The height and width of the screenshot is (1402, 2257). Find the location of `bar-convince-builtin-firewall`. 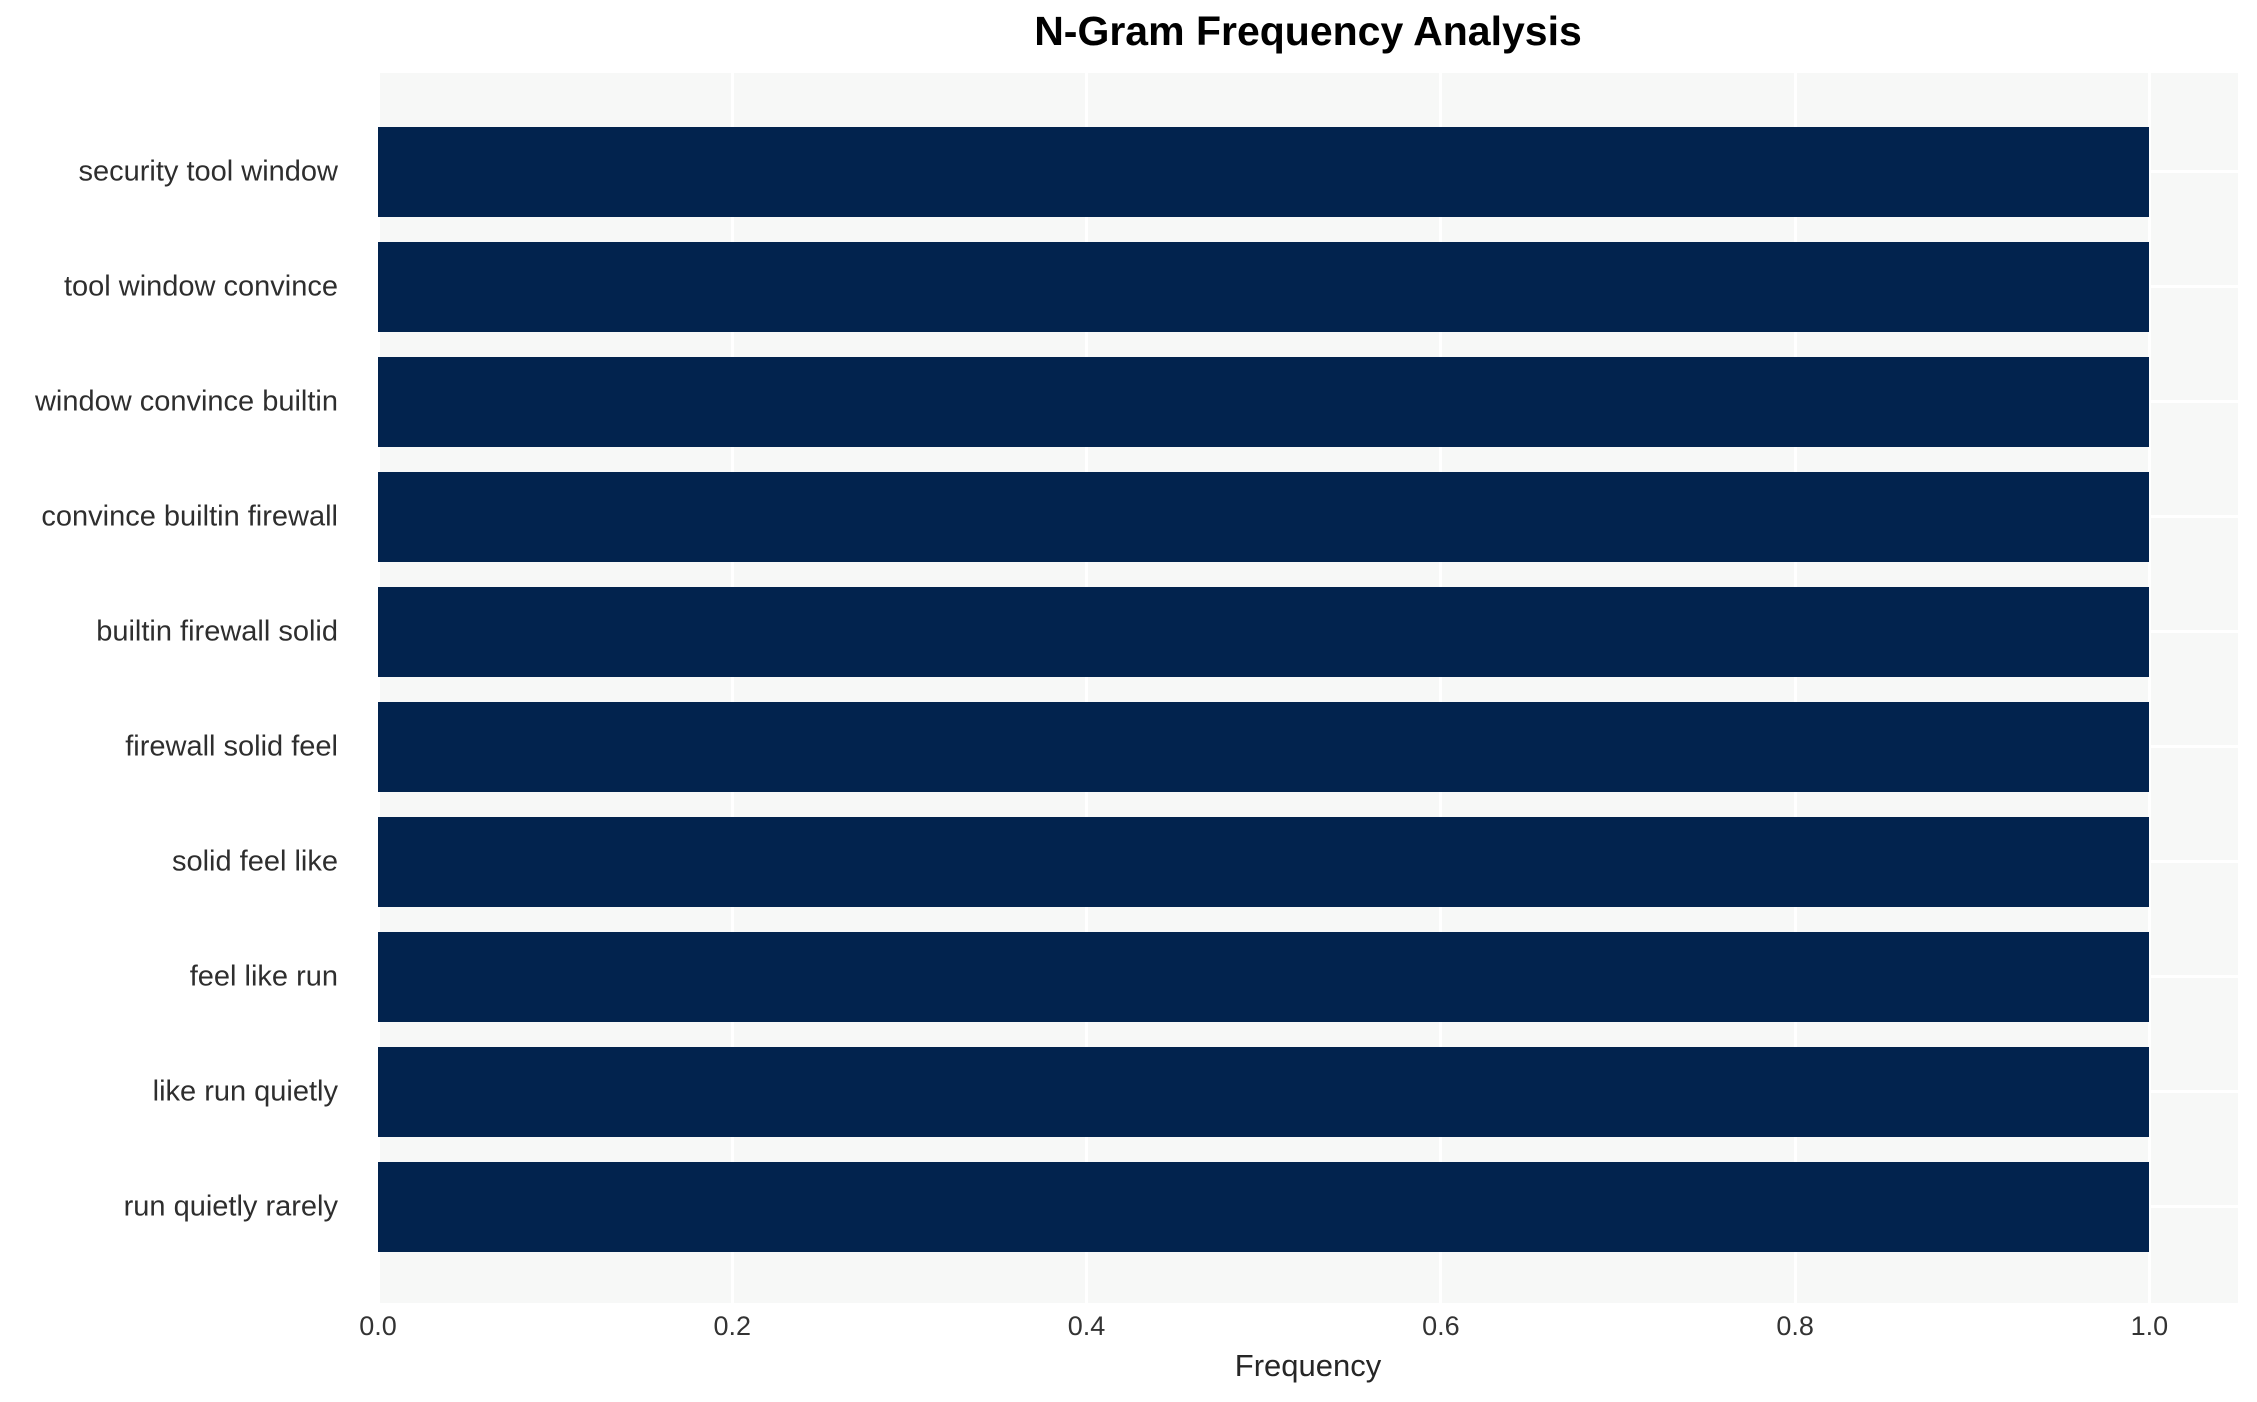

bar-convince-builtin-firewall is located at coordinates (1264, 516).